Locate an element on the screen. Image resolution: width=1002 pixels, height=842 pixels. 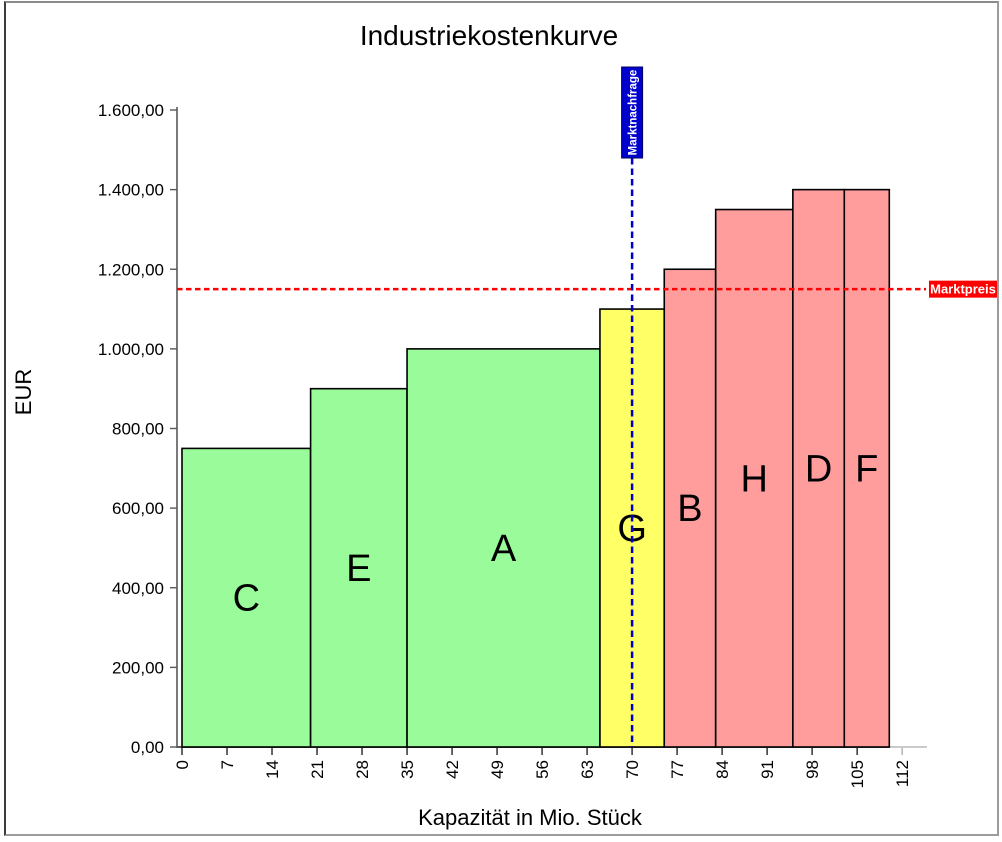
y-tick-label: 800,00 is located at coordinates (138, 429).